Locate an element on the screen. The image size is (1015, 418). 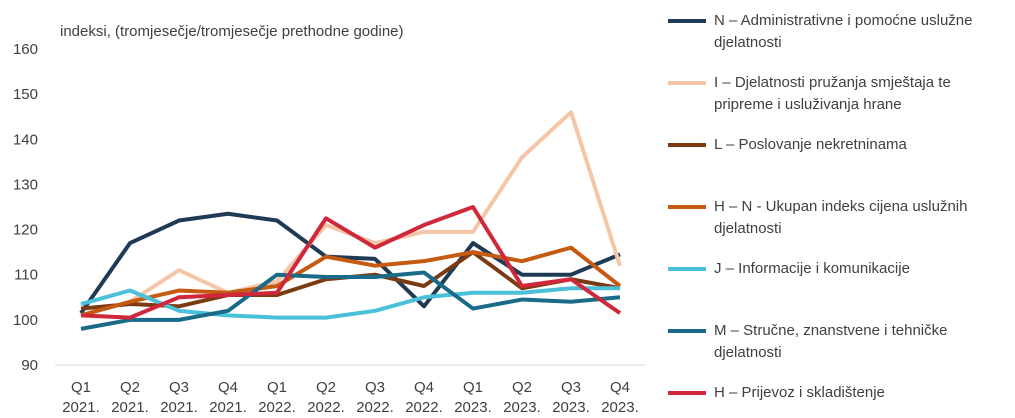
x-tick-label: Q4 2022. is located at coordinates (424, 397).